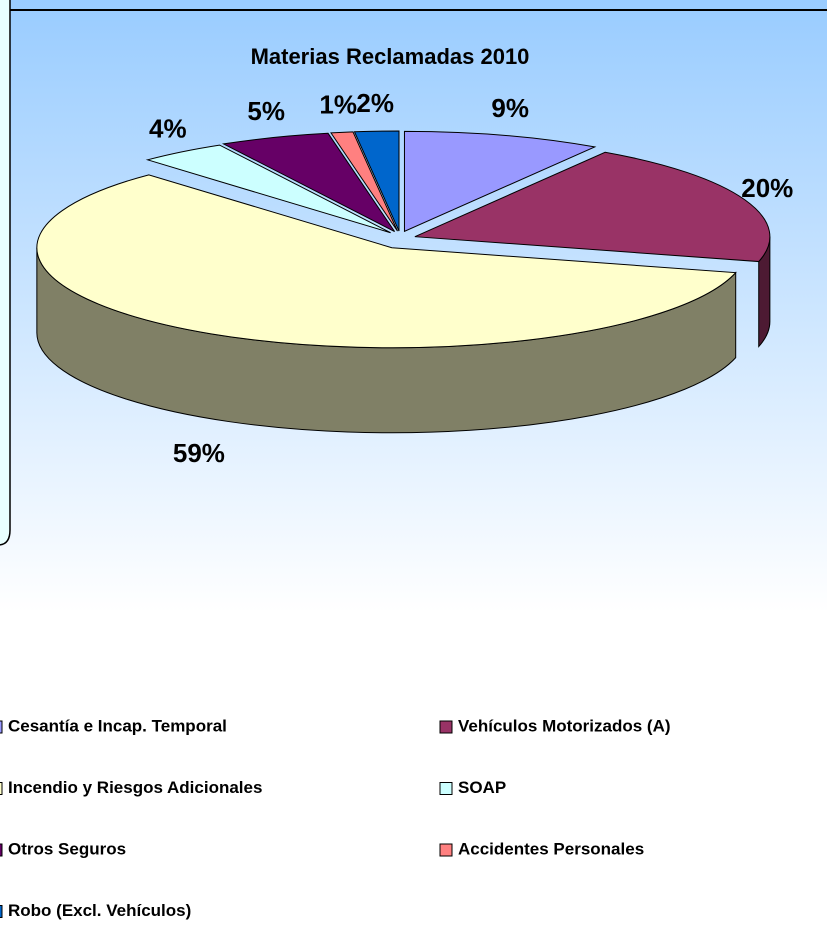  I want to click on data-label: 5%, so click(266, 111).